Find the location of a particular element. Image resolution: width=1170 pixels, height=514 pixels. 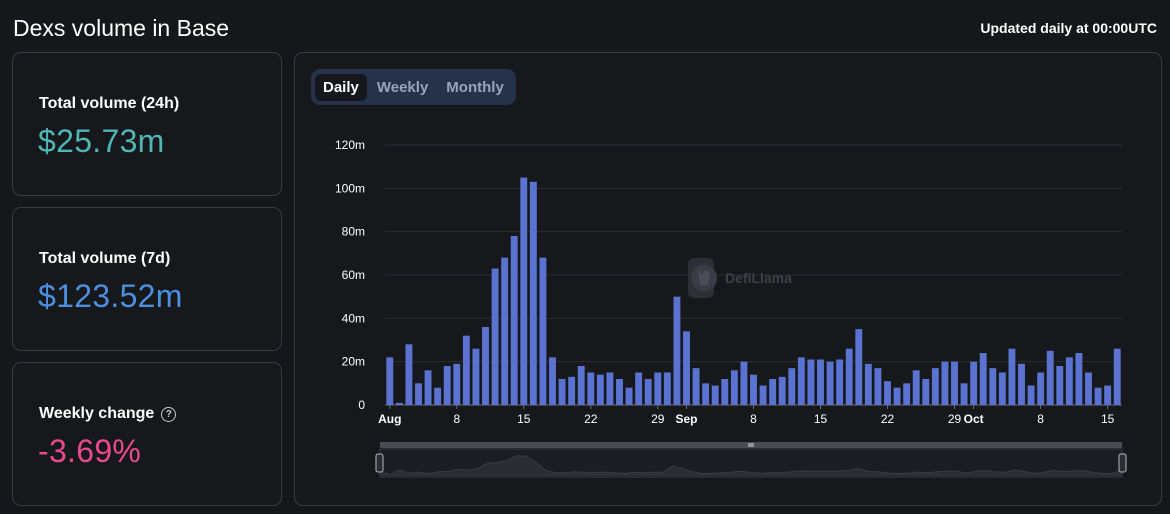

watermark-text: DefiLlama is located at coordinates (758, 278).